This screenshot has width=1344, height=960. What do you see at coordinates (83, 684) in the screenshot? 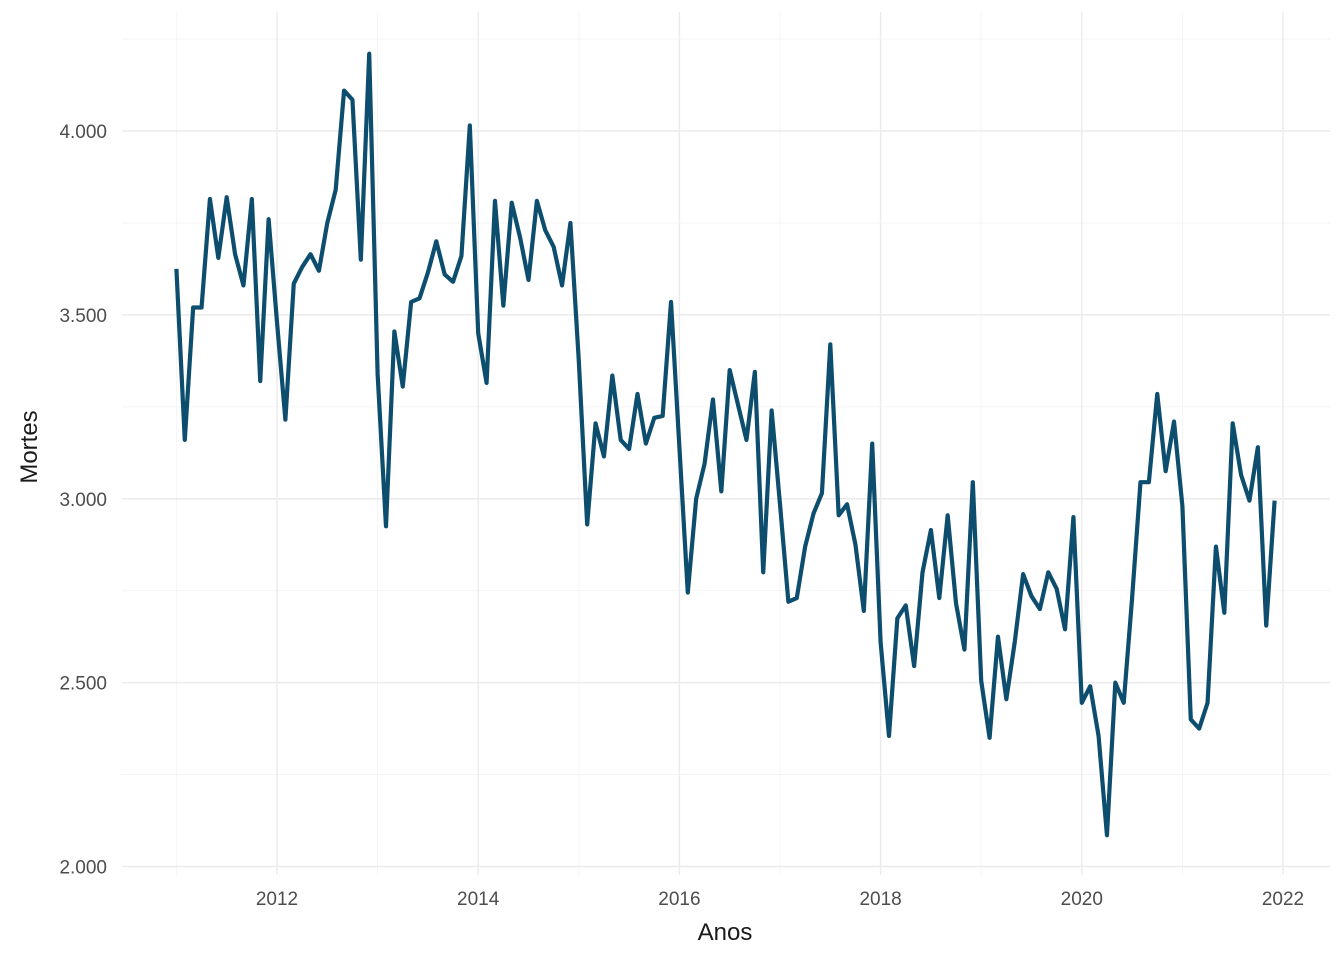
I see `y-tick-label: 2.500` at bounding box center [83, 684].